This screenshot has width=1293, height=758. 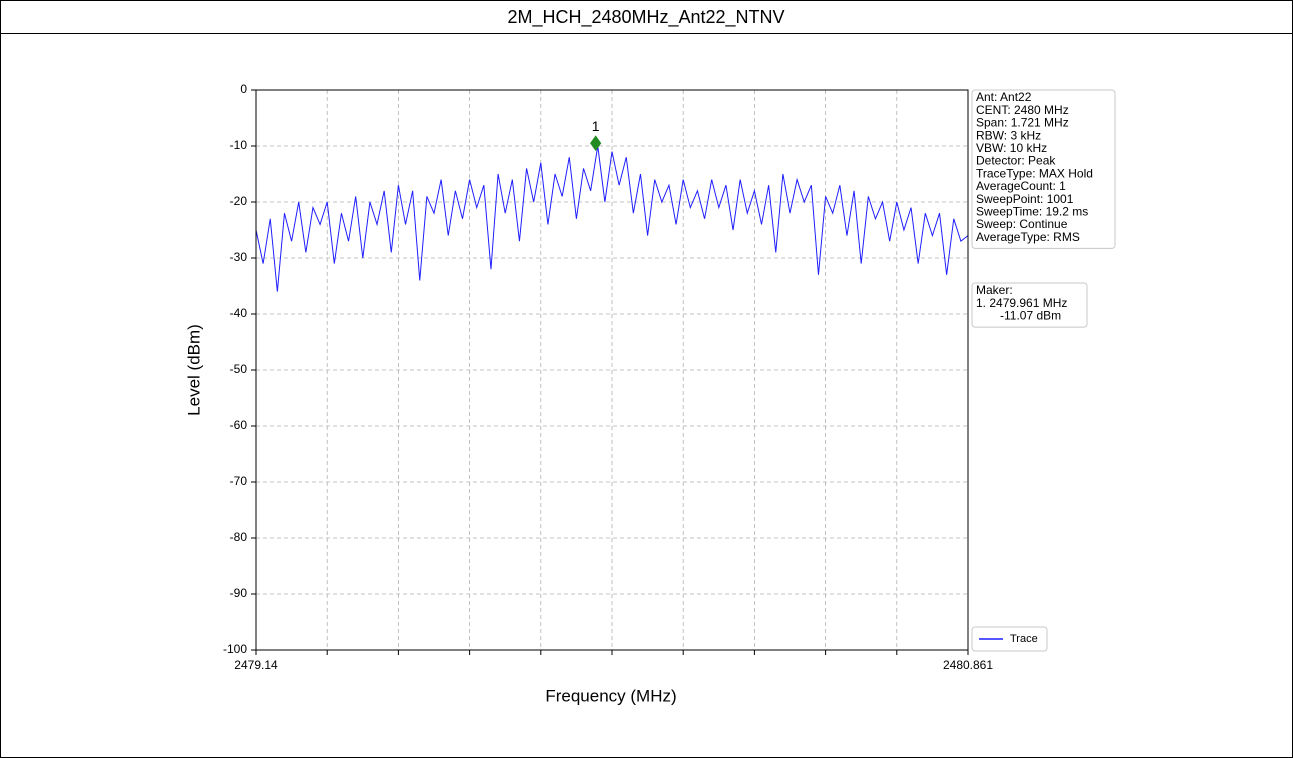 What do you see at coordinates (612, 218) in the screenshot?
I see `trace-line` at bounding box center [612, 218].